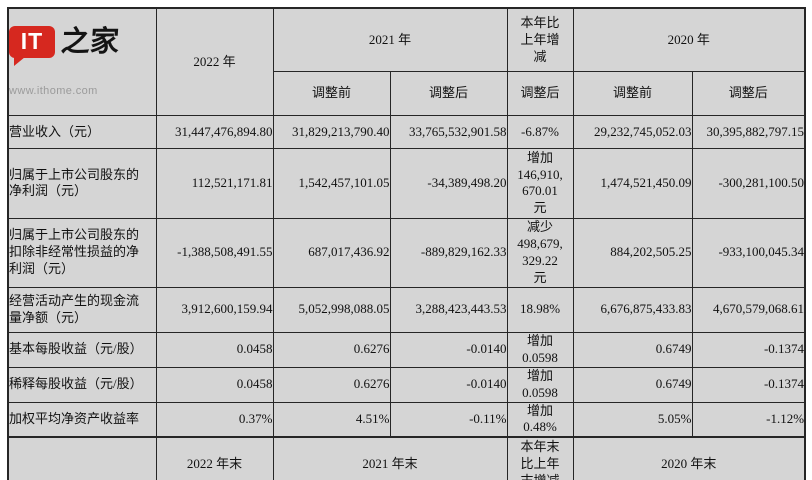  I want to click on footer-year-end-2022: 2022 年末, so click(214, 458).